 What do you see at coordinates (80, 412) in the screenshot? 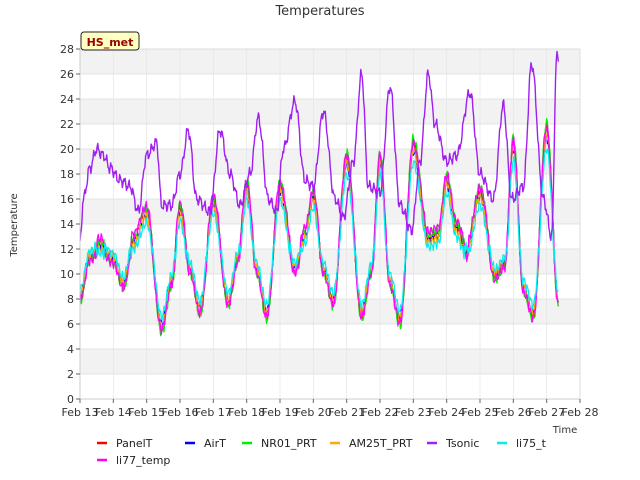
I see `x-tick-label: Feb 13` at bounding box center [80, 412].